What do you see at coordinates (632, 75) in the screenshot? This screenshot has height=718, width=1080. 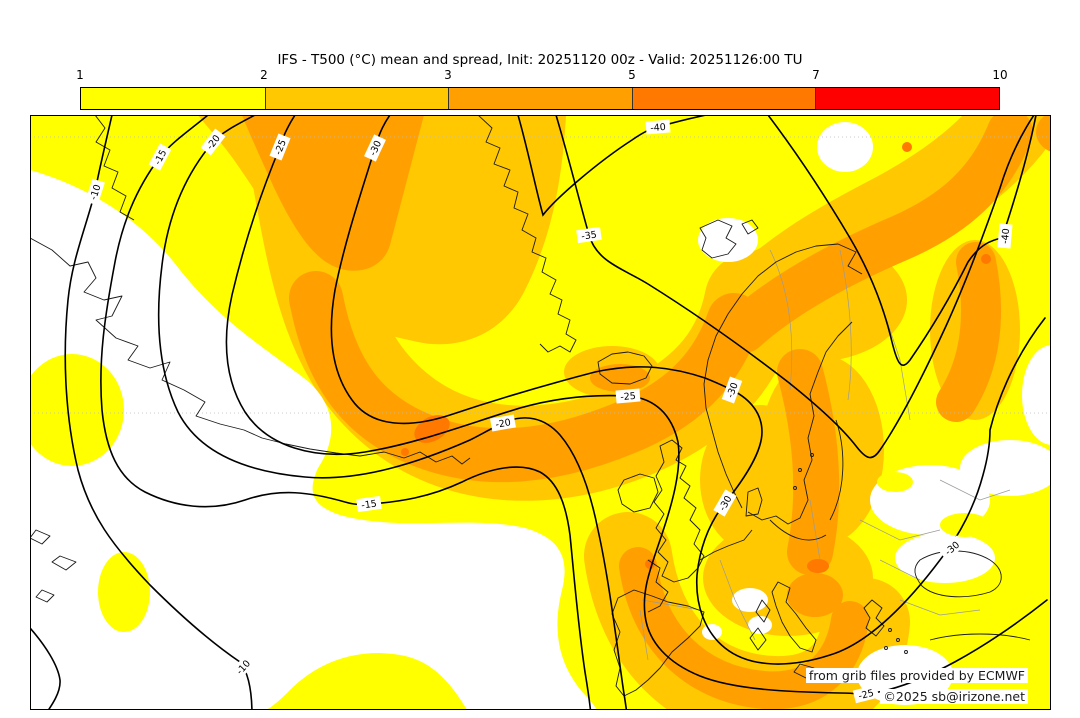 I see `colorbar-tick-5: 5` at bounding box center [632, 75].